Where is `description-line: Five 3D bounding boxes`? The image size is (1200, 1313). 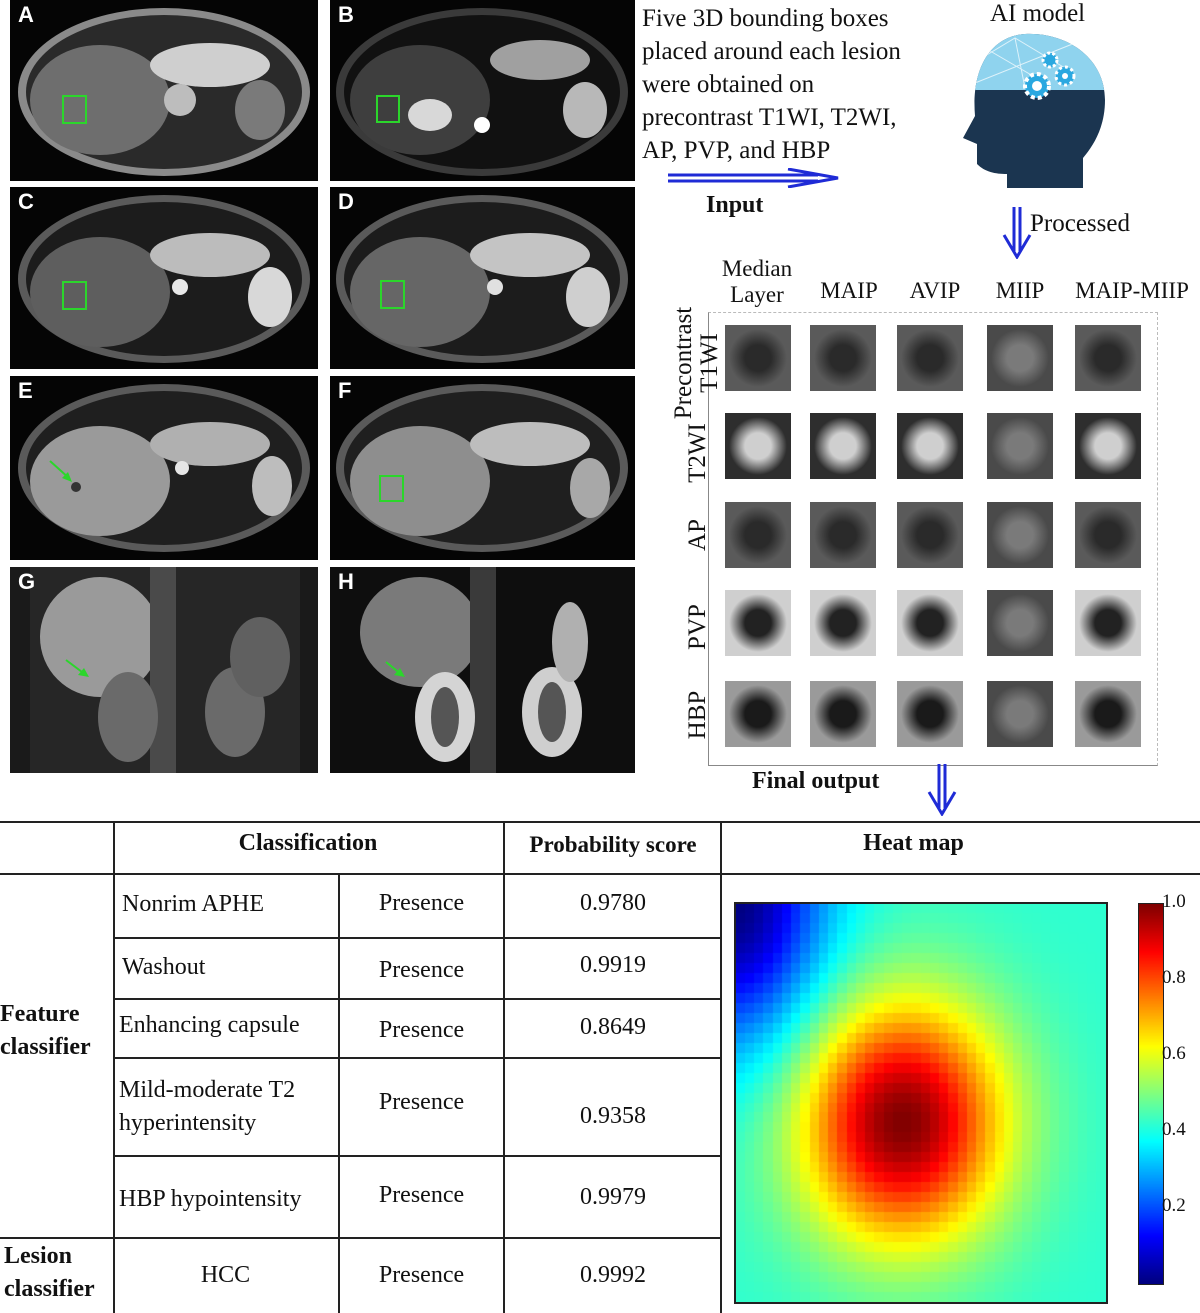
description-line: Five 3D bounding boxes is located at coordinates (765, 18).